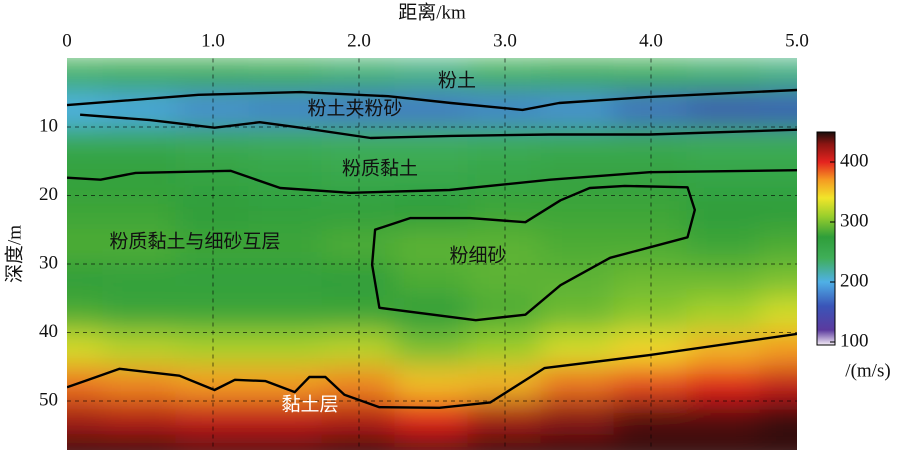 The width and height of the screenshot is (900, 450). Describe the element at coordinates (854, 160) in the screenshot. I see `colorbar-tick-label: 400` at that location.